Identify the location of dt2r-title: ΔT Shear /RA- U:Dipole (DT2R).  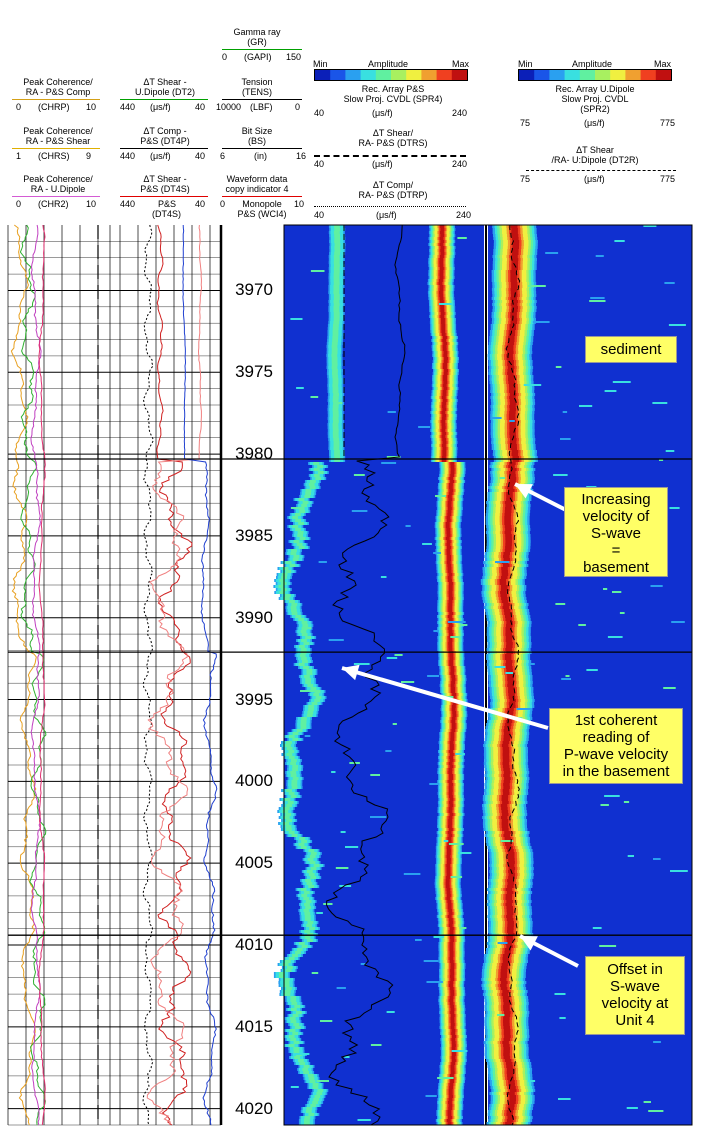
(595, 155).